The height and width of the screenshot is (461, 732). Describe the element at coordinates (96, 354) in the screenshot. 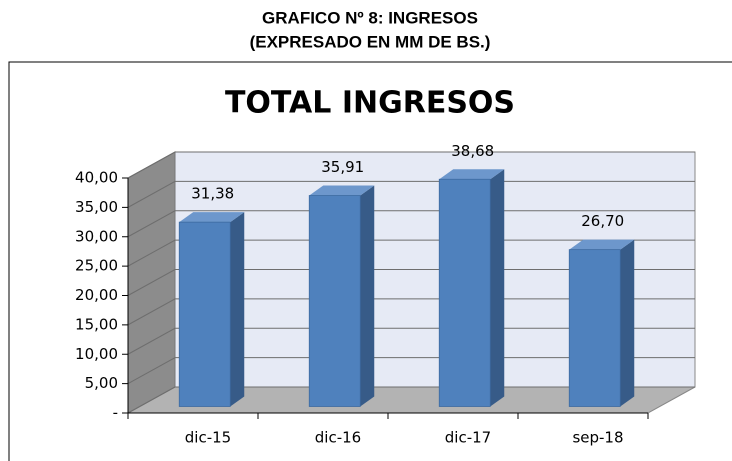

I see `y-tick-label: 10,00` at that location.